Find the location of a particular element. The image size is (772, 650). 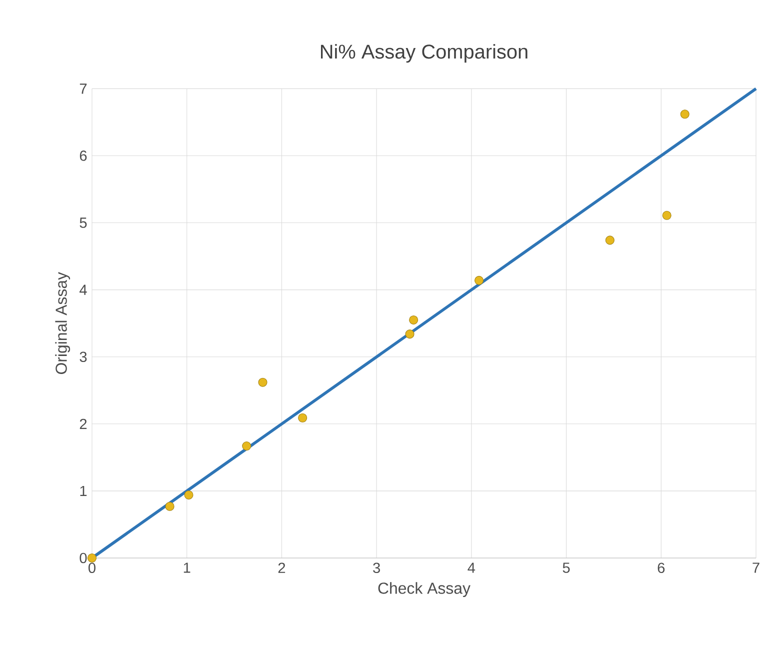

y-axis-title: Original Assay is located at coordinates (62, 323).